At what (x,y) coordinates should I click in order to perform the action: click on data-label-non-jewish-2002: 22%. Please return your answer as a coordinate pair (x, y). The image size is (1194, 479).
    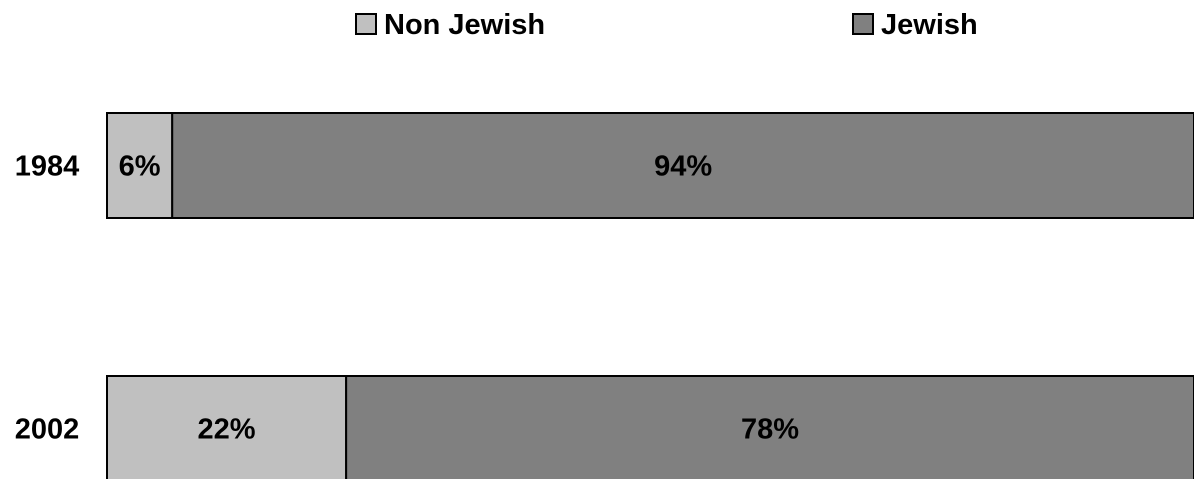
    Looking at the image, I should click on (227, 430).